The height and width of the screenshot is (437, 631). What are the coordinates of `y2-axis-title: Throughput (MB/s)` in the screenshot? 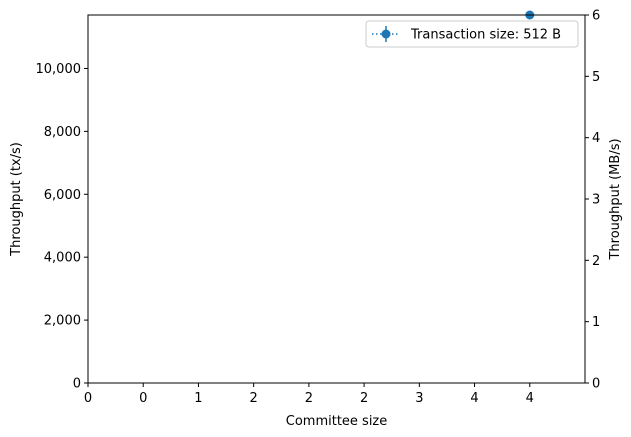 It's located at (615, 199).